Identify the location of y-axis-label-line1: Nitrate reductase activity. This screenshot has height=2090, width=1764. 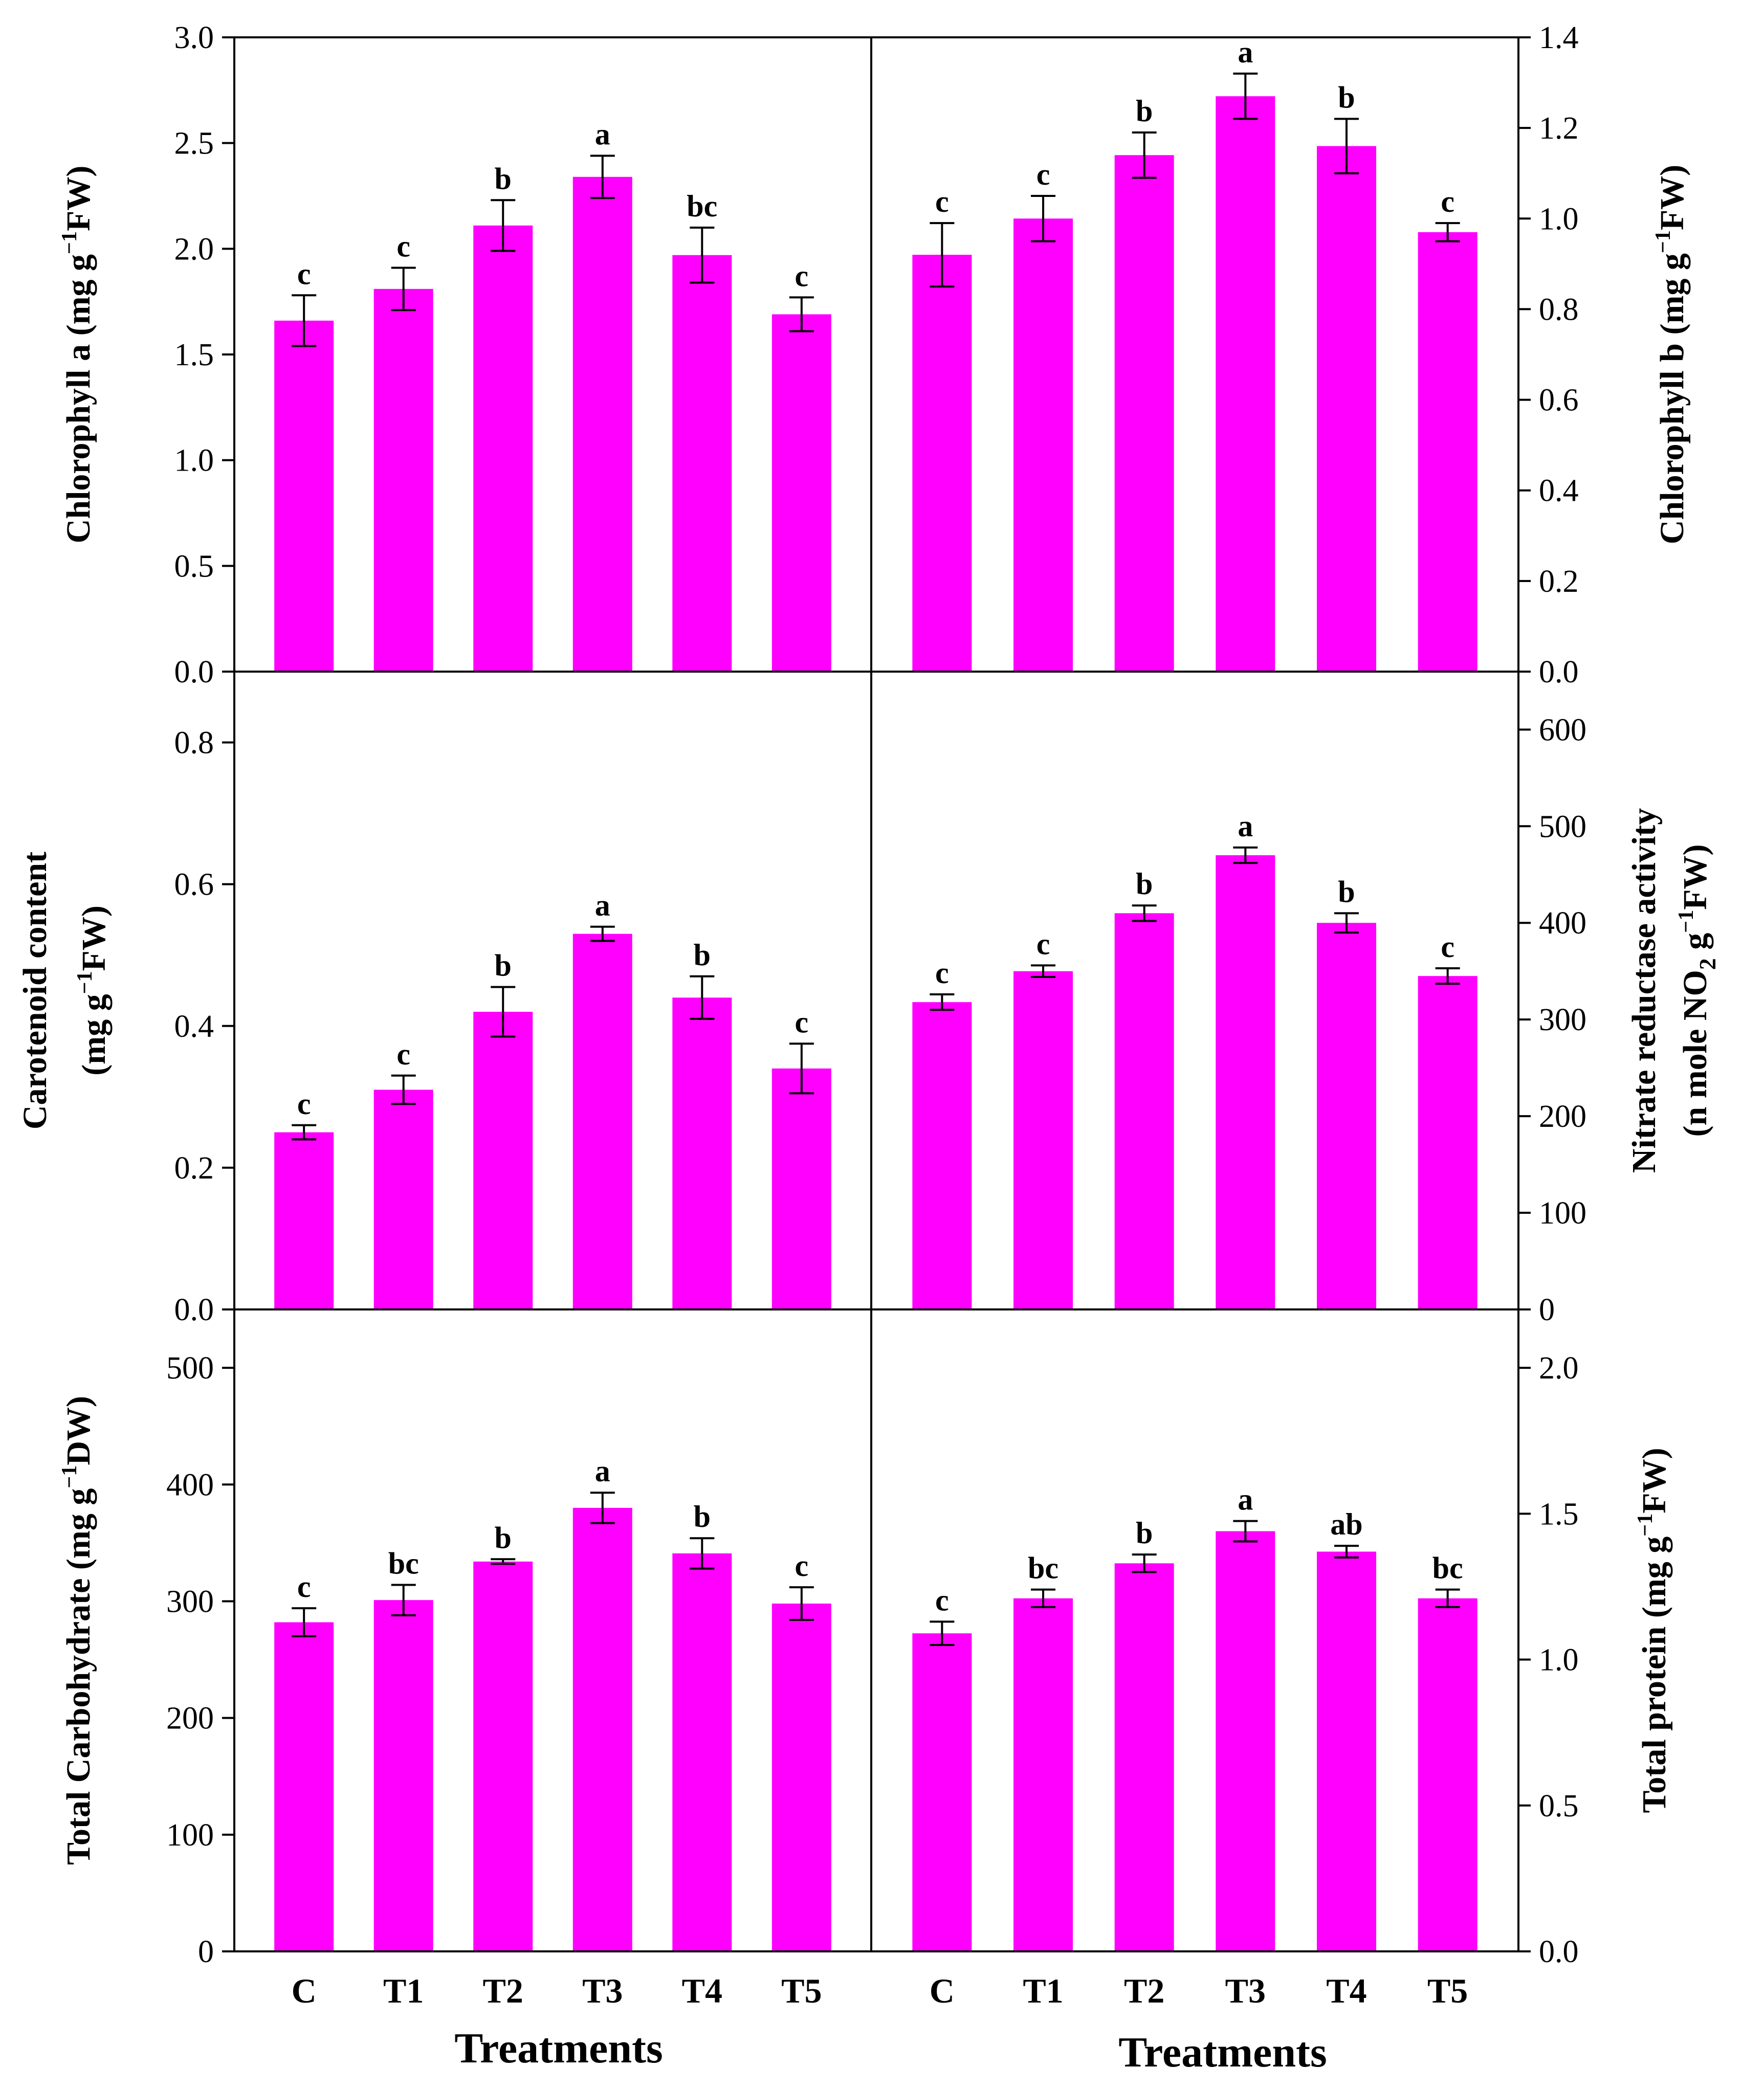
(1644, 990).